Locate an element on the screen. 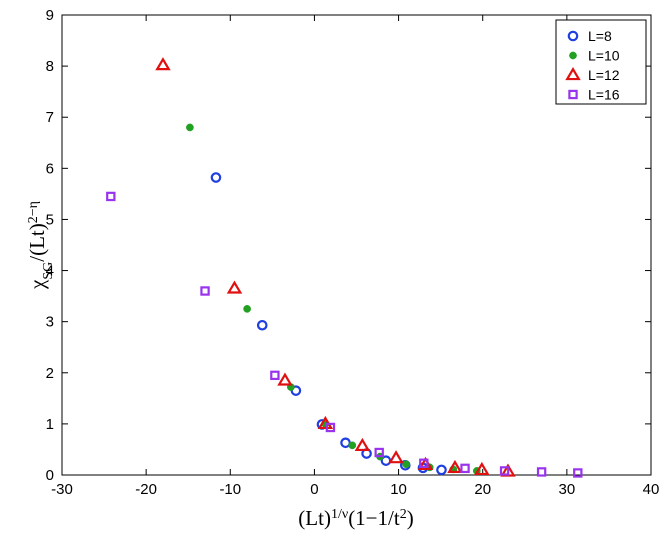  y-tick-label: 1 is located at coordinates (50, 424).